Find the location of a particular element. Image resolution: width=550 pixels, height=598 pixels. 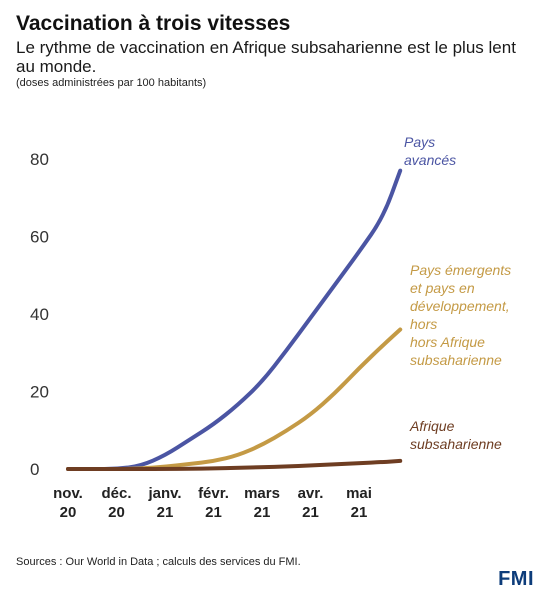

series-label-1: Pays is located at coordinates (419, 142).